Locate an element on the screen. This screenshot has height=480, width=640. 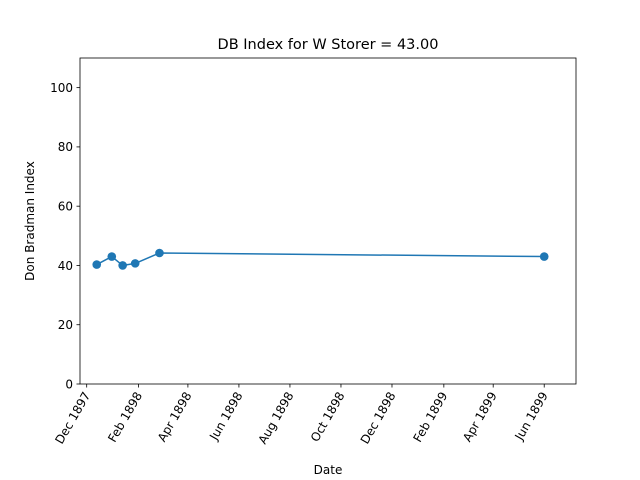
x-tick-label: Feb 1898 is located at coordinates (125, 417).